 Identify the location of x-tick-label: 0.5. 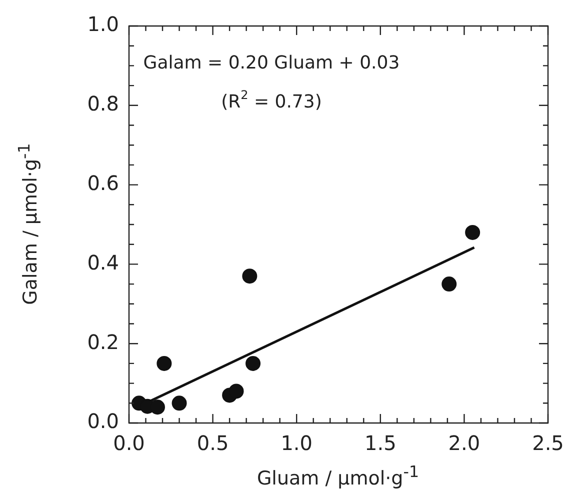
(212, 443).